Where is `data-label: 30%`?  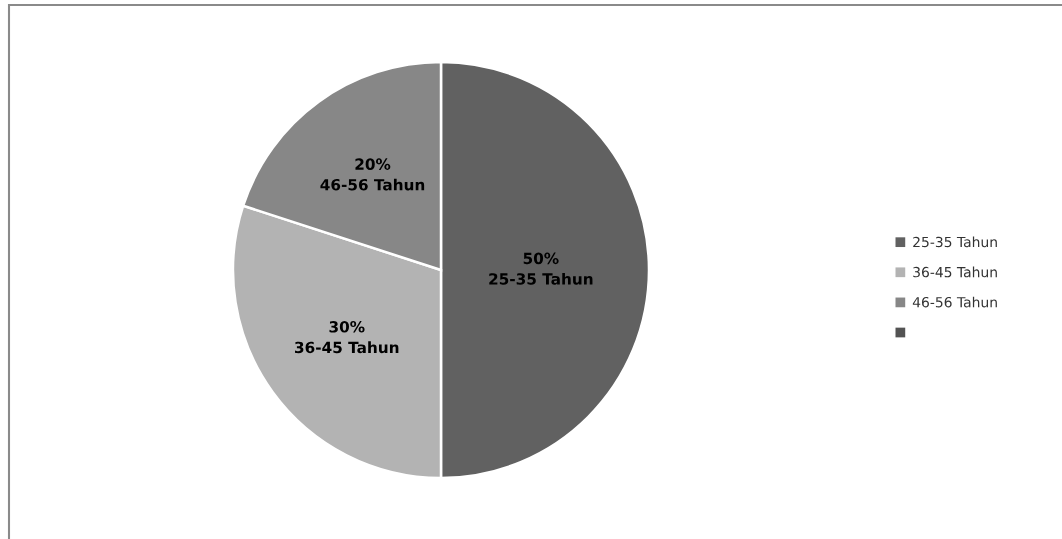 data-label: 30% is located at coordinates (347, 327).